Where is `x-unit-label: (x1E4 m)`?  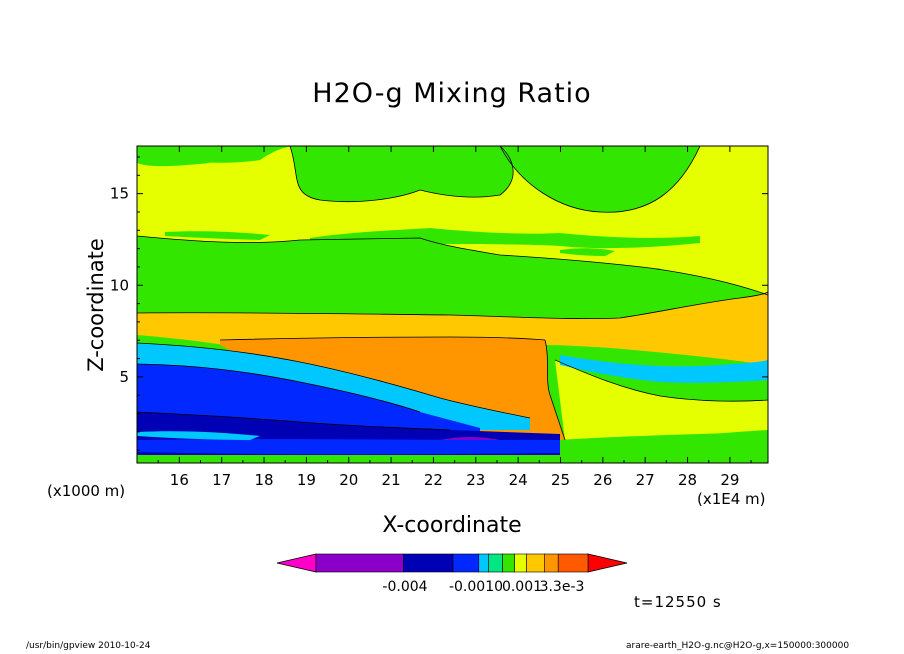 x-unit-label: (x1E4 m) is located at coordinates (731, 499).